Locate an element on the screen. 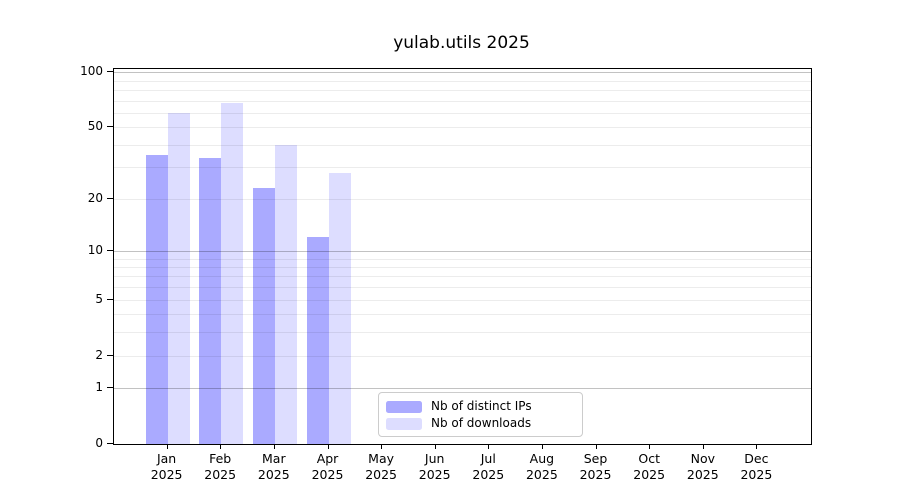 The width and height of the screenshot is (900, 500). x-tick-sep is located at coordinates (596, 446).